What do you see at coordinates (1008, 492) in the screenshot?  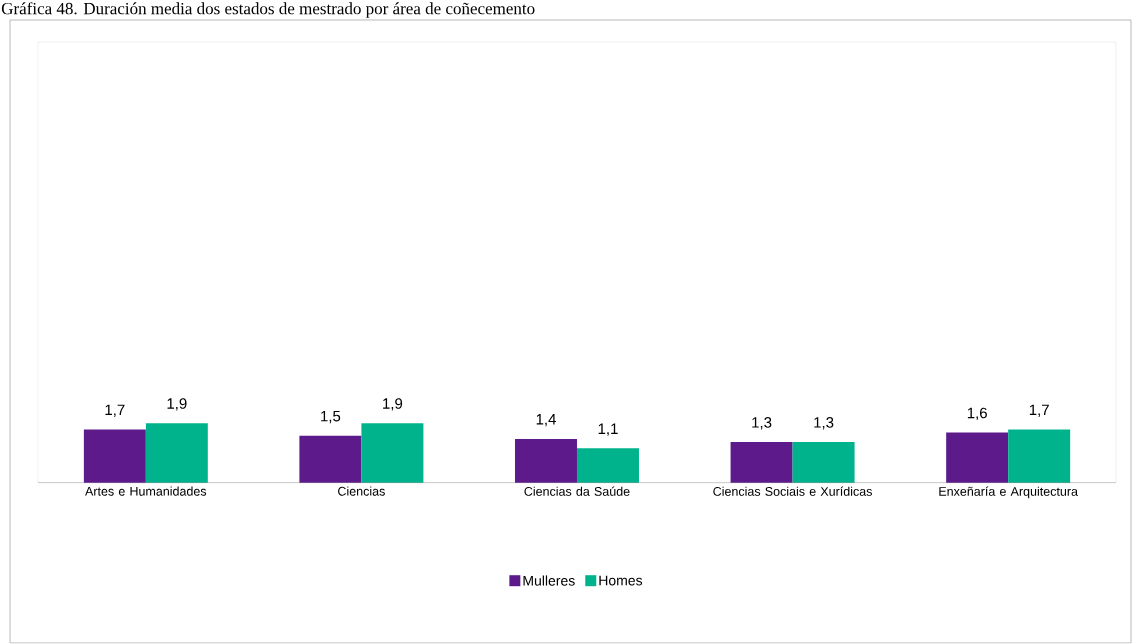 I see `x-tick-label: Enxeñaría e Arquitectura` at bounding box center [1008, 492].